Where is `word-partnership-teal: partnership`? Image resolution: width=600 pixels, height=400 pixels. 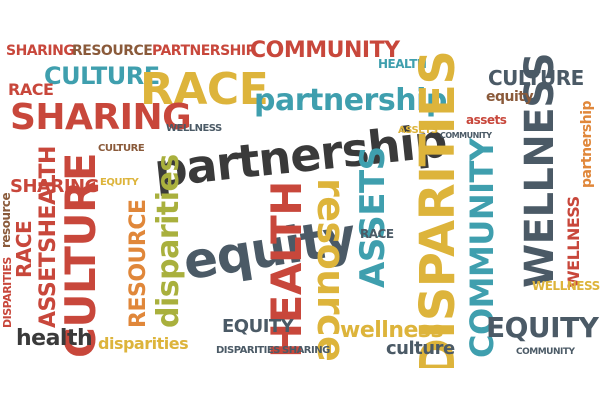
word-partnership-teal: partnership is located at coordinates (350, 100).